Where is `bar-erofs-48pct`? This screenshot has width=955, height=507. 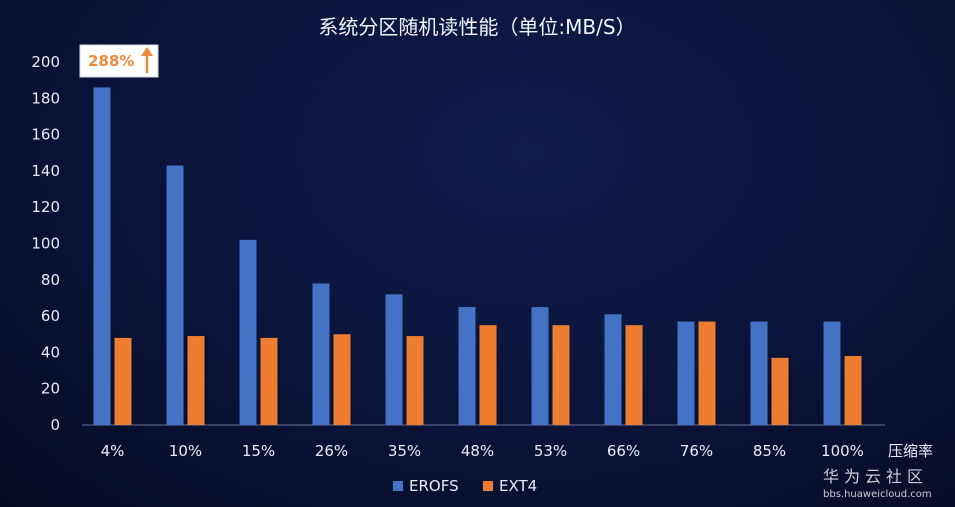 bar-erofs-48pct is located at coordinates (467, 366).